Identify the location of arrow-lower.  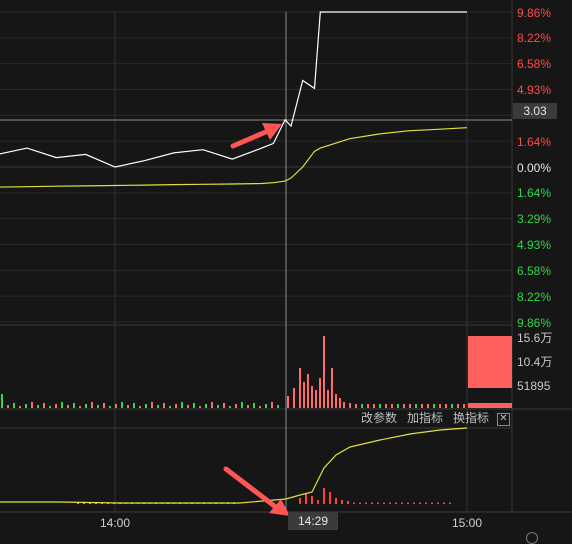
(256, 491).